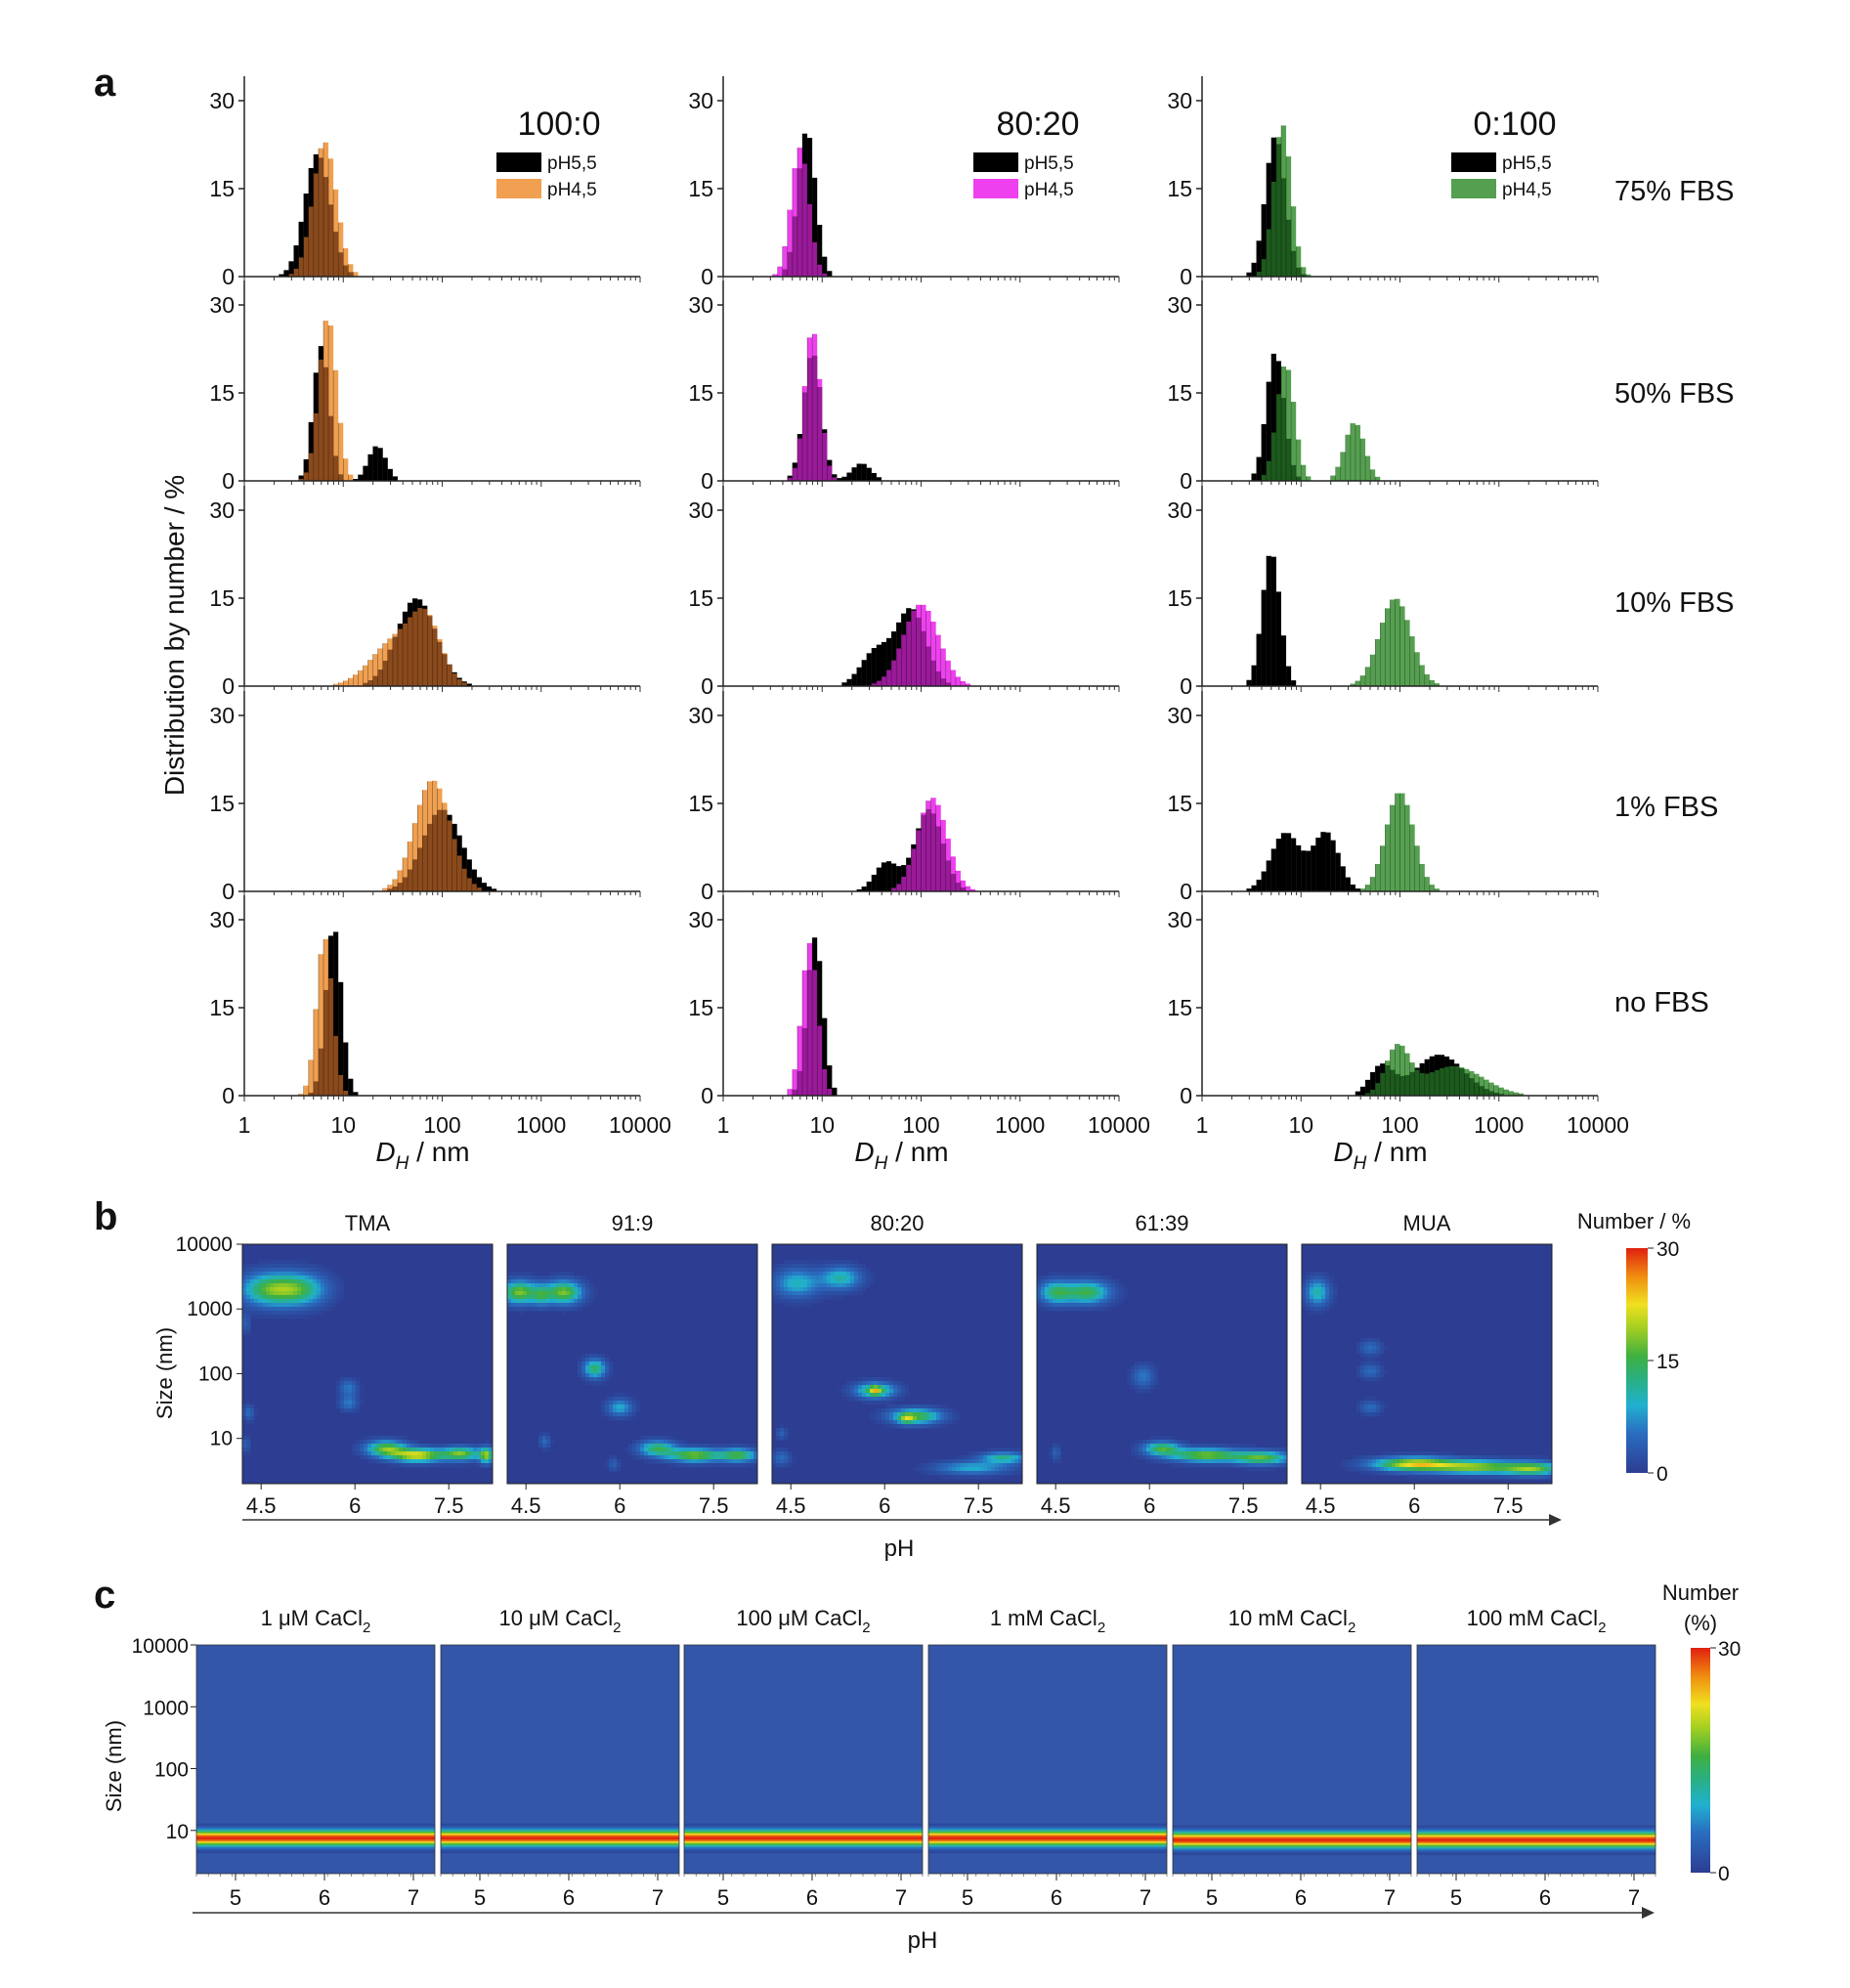  Describe the element at coordinates (812, 1897) in the screenshot. I see `x-tick-label: 6` at that location.